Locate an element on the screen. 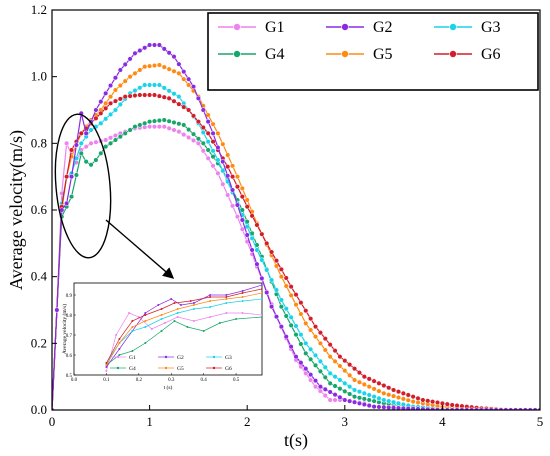  inset-legend-label: G1 is located at coordinates (132, 358).